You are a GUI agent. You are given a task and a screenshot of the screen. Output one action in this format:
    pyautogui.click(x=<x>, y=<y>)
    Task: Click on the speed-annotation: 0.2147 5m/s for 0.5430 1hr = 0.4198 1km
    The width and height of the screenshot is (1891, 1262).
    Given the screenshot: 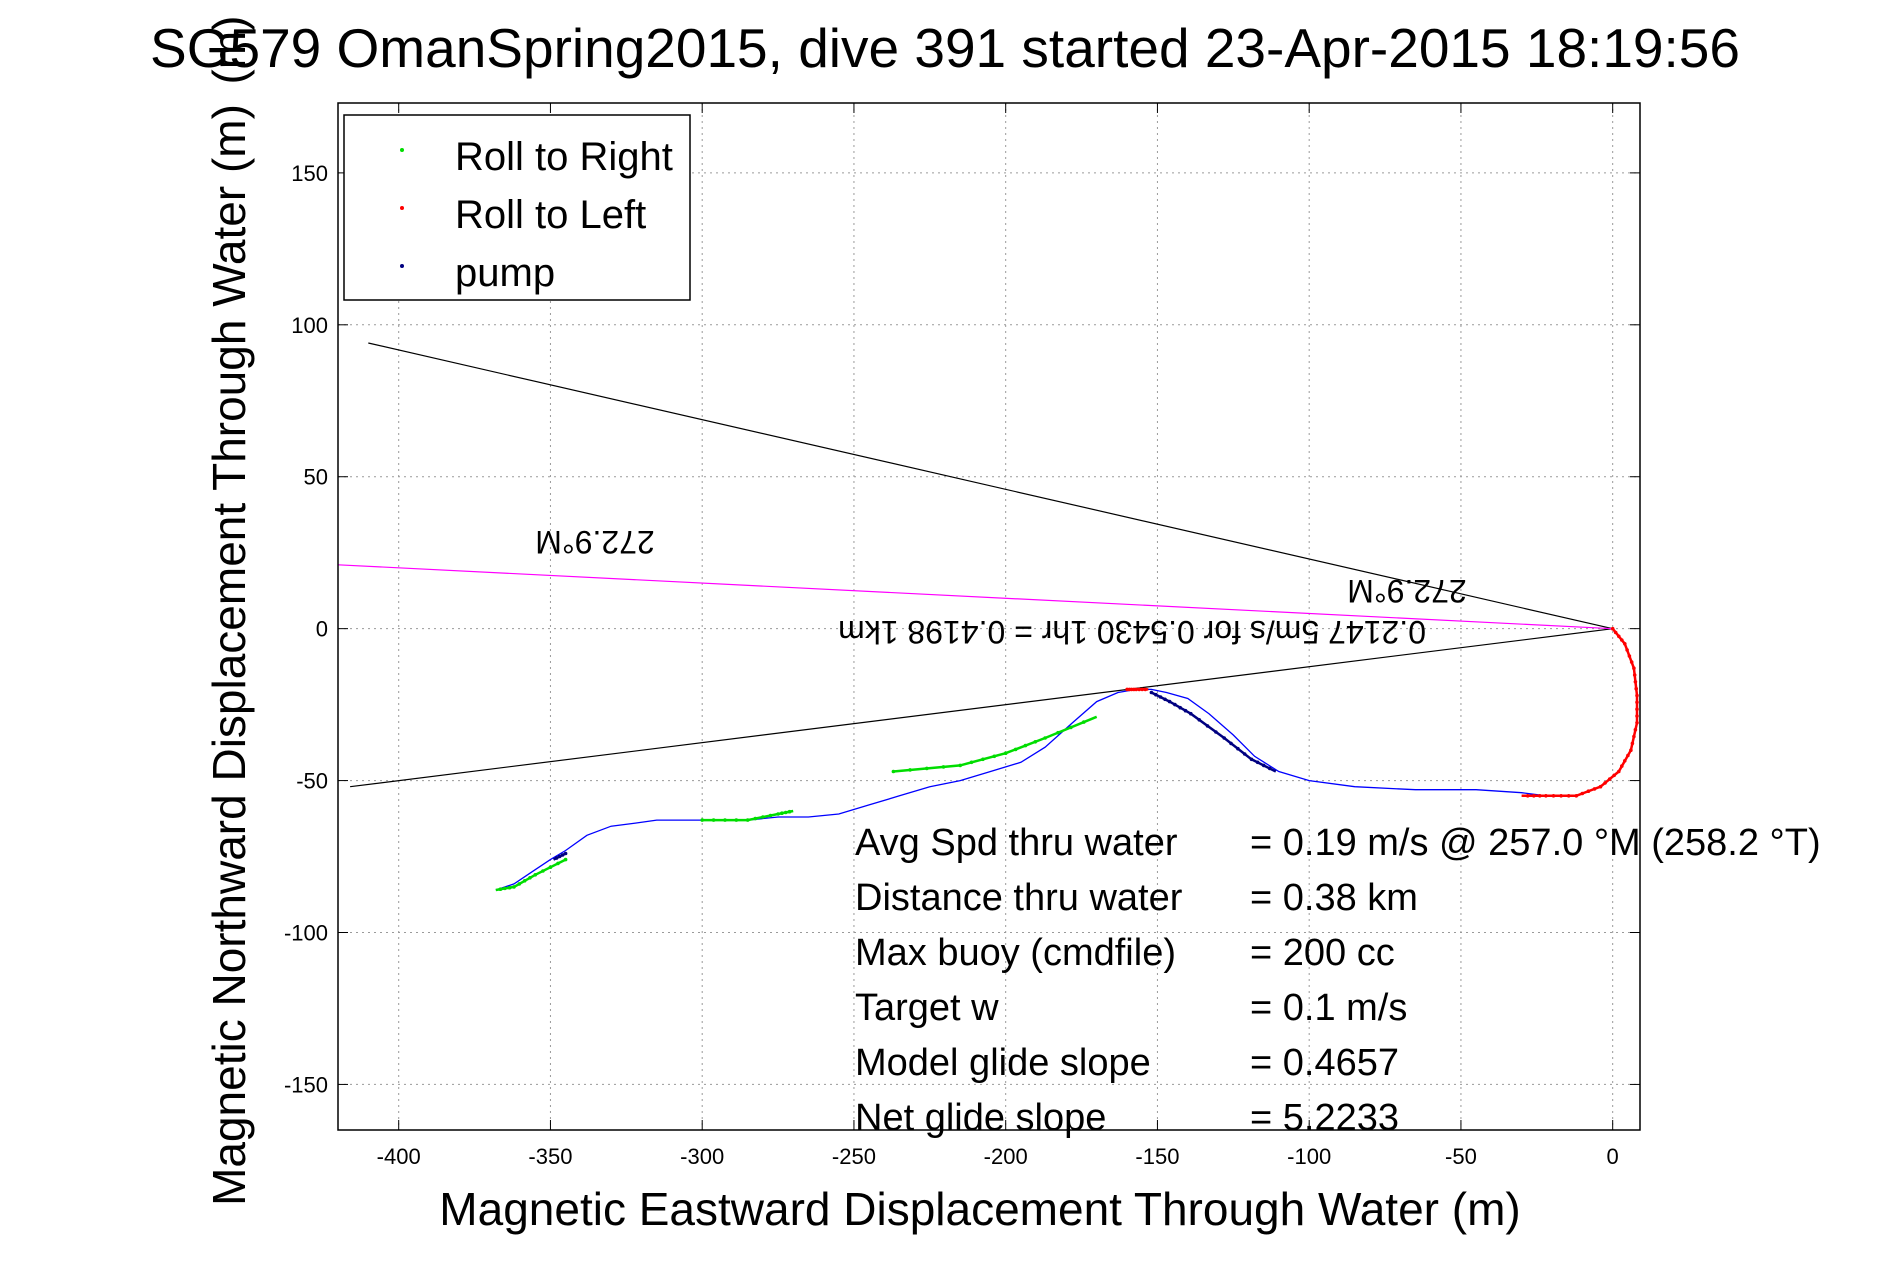 What is the action you would take?
    pyautogui.click(x=1132, y=632)
    